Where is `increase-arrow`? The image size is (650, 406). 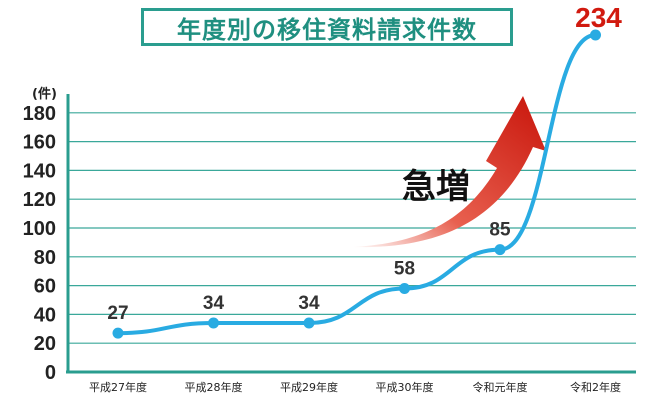
increase-arrow is located at coordinates (449, 172).